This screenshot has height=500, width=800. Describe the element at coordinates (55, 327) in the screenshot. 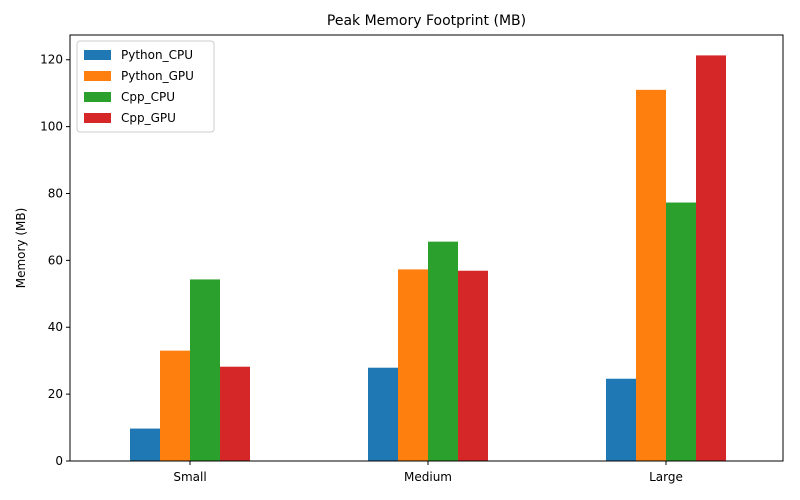

I see `y-tick-label: 40` at that location.